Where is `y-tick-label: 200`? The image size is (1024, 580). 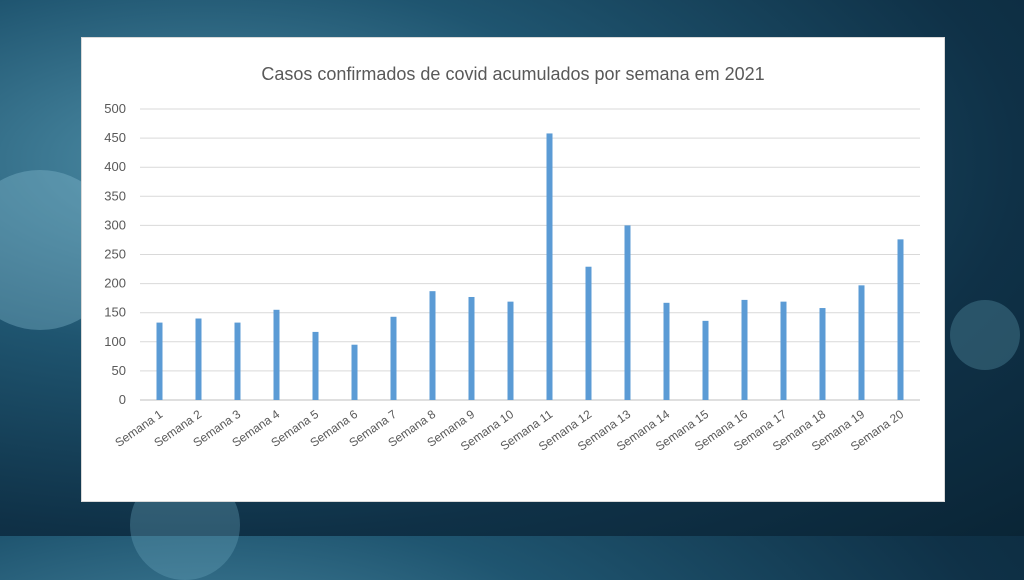
y-tick-label: 200 is located at coordinates (115, 283).